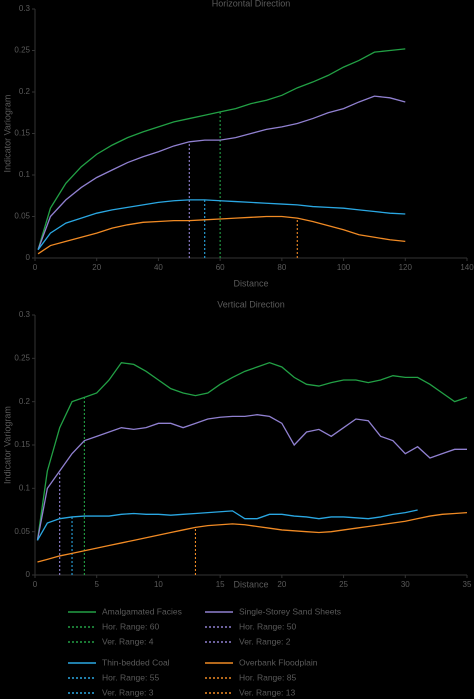  Describe the element at coordinates (136, 662) in the screenshot. I see `legend-label: Thin-bedded Coal` at that location.